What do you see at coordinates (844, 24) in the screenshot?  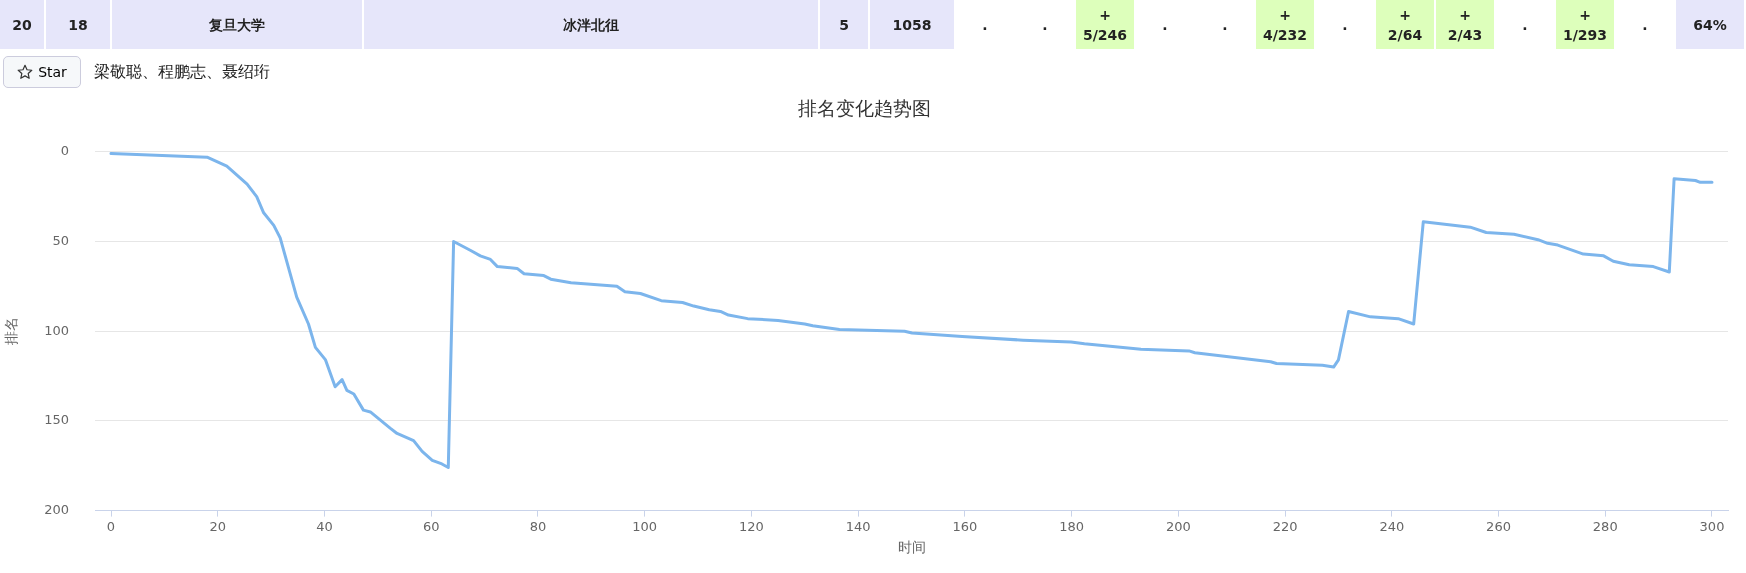 I see `text: 5` at bounding box center [844, 24].